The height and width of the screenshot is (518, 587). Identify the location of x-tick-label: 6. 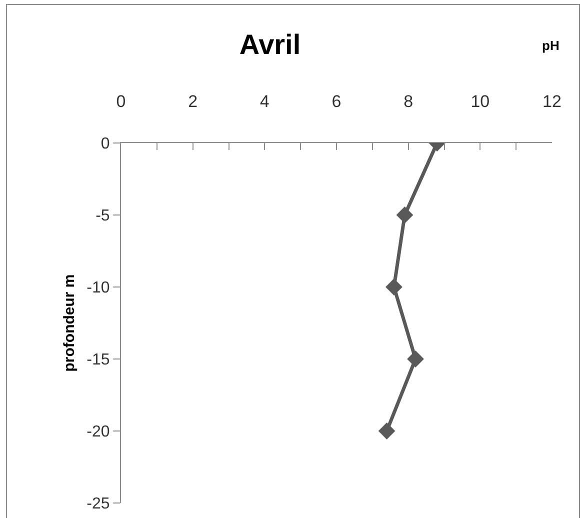
(337, 102).